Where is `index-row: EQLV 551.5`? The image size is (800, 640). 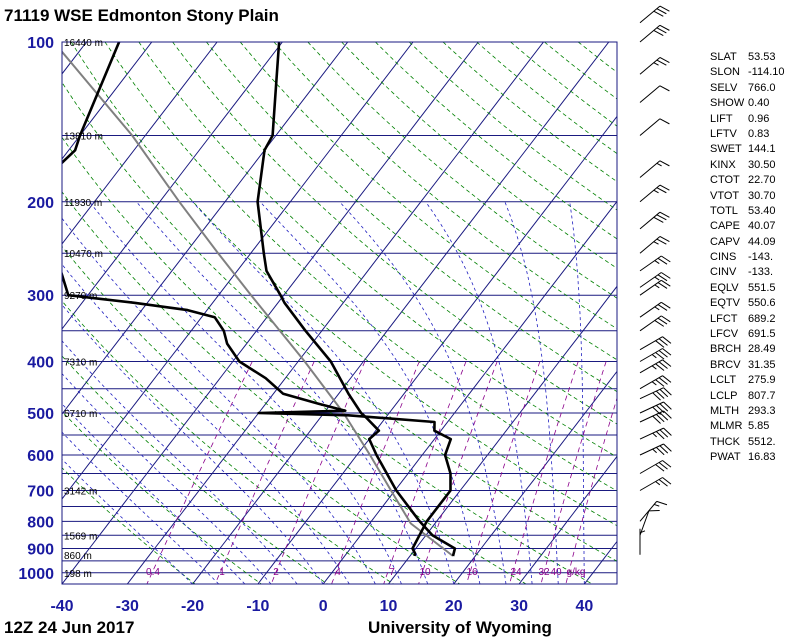
index-row: EQLV 551.5 is located at coordinates (754, 288).